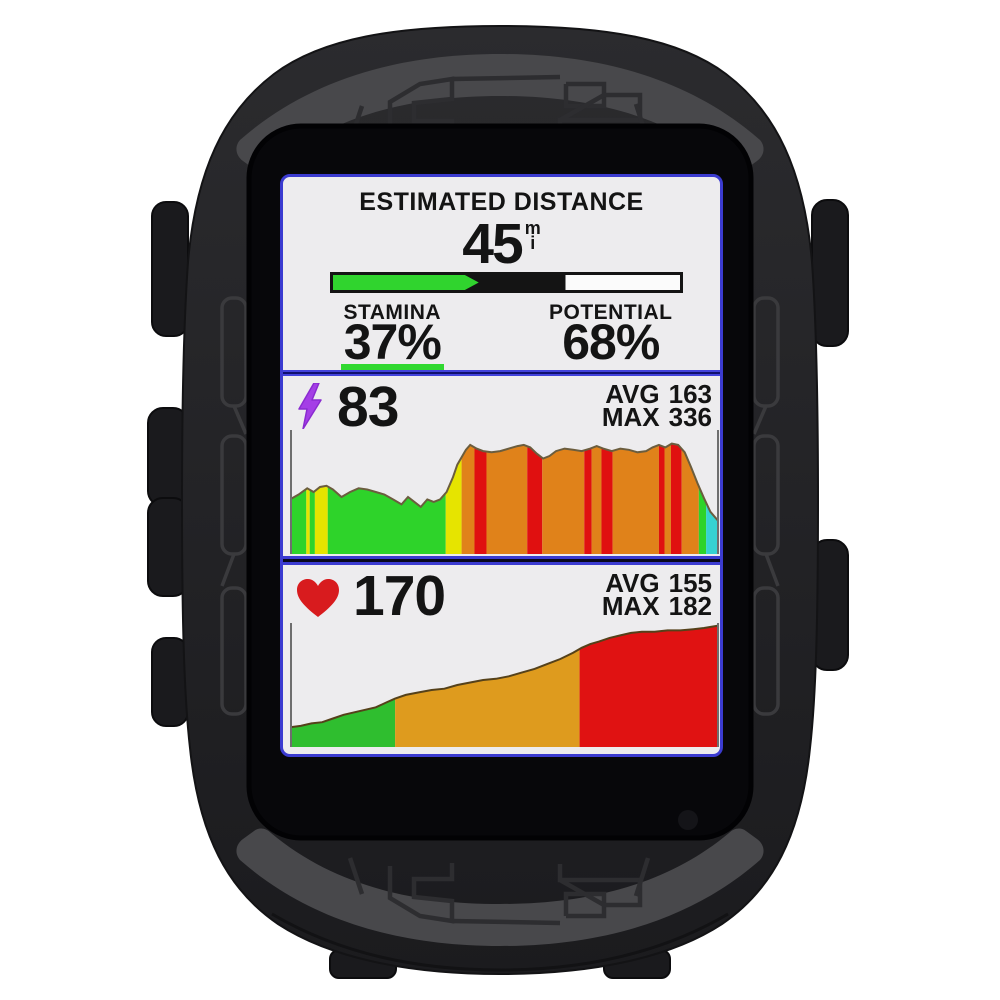 Image resolution: width=1000 pixels, height=1000 pixels. I want to click on panel-title: ESTIMATED DISTANCE, so click(501, 202).